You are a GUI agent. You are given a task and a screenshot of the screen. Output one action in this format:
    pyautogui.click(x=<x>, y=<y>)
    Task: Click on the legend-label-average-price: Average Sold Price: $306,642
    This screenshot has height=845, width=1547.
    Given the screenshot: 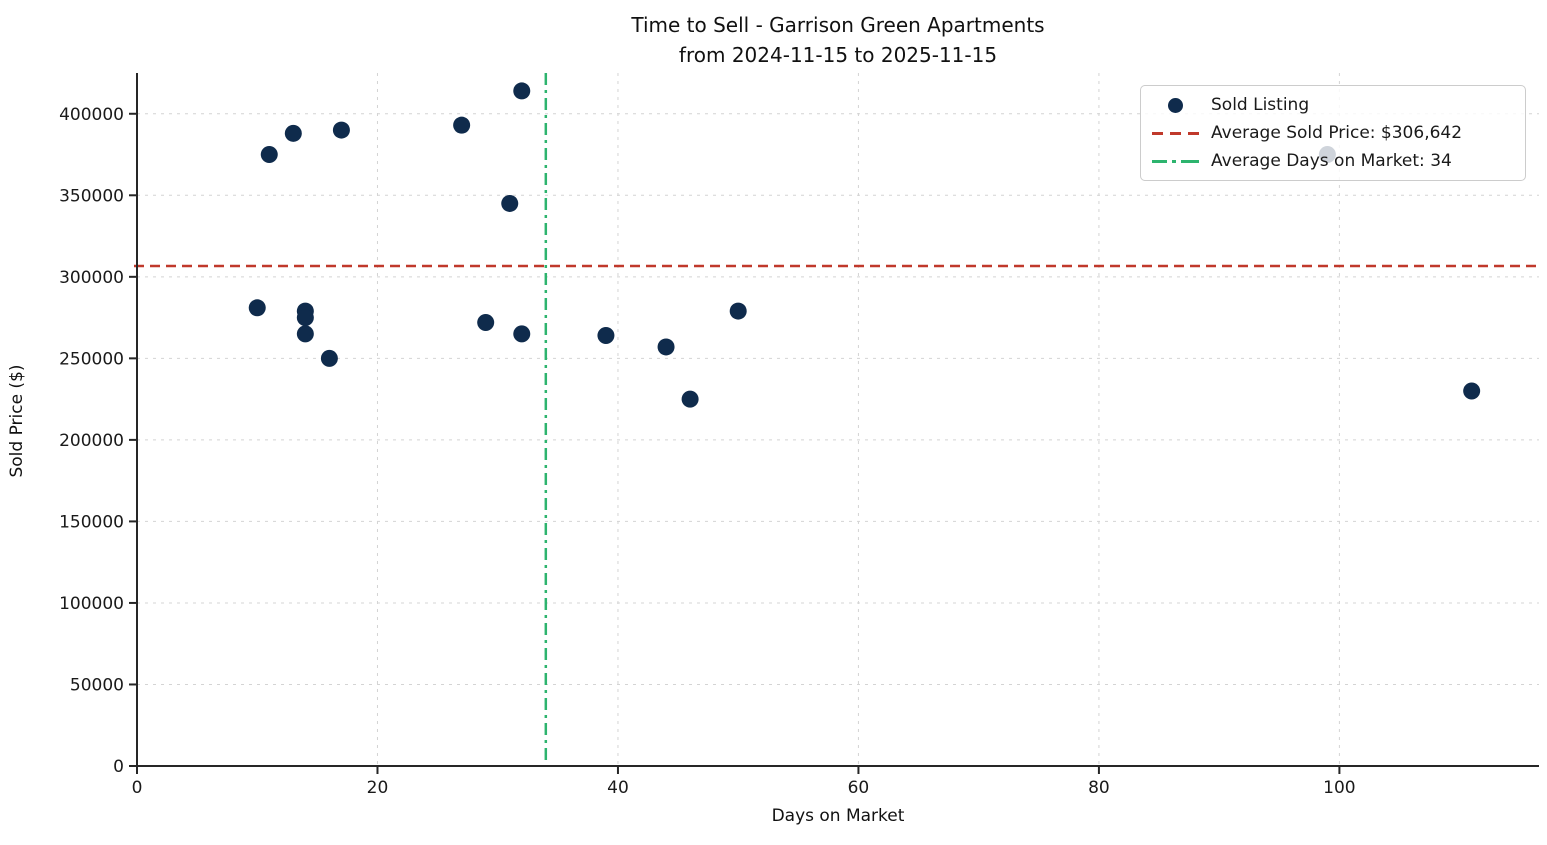 What is the action you would take?
    pyautogui.click(x=1337, y=133)
    